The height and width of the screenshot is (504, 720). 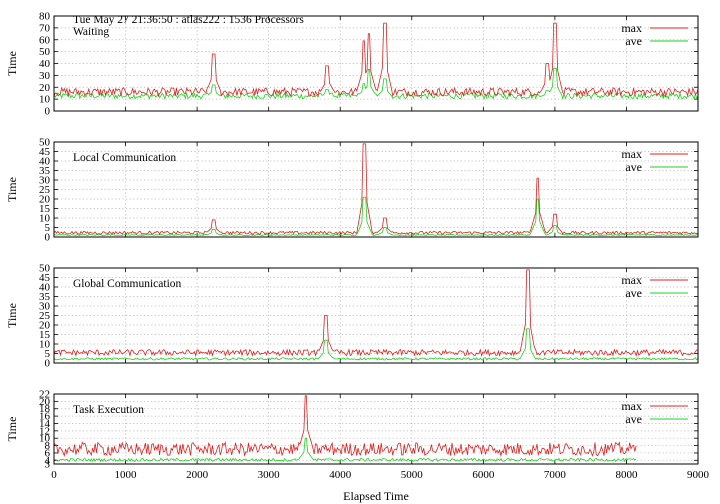 What do you see at coordinates (48, 465) in the screenshot?
I see `y-tick-label: 3` at bounding box center [48, 465].